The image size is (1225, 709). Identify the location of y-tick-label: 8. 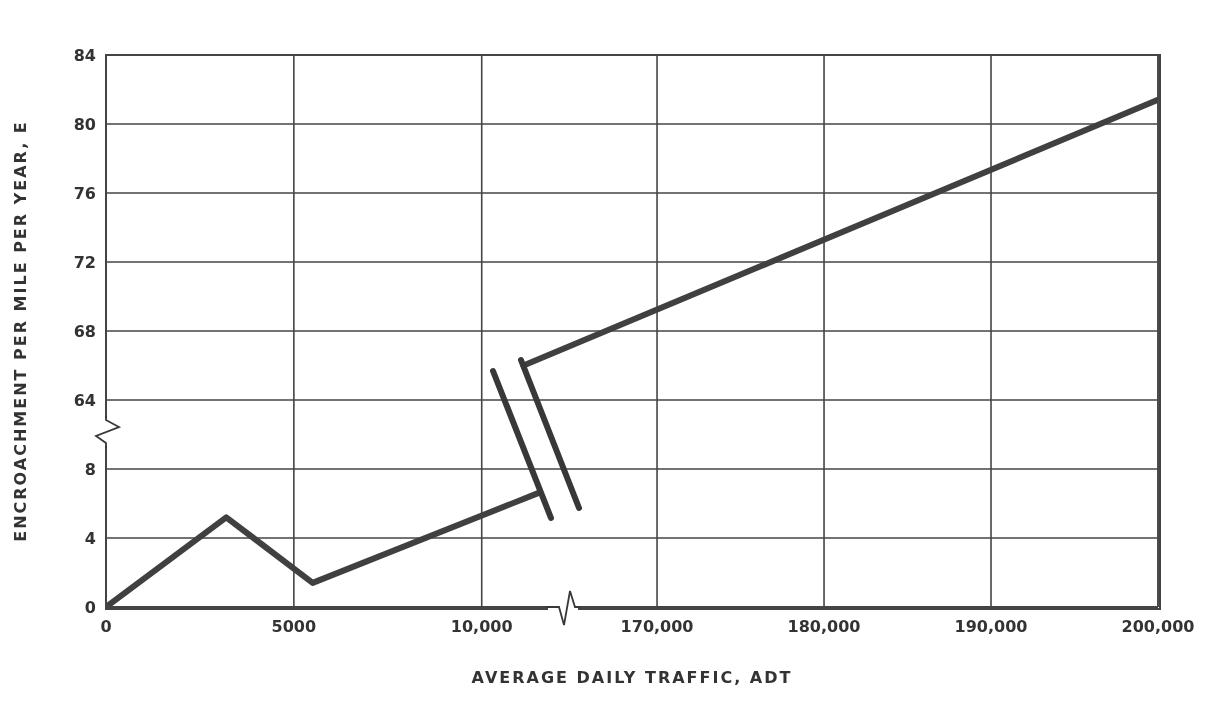
(90, 469).